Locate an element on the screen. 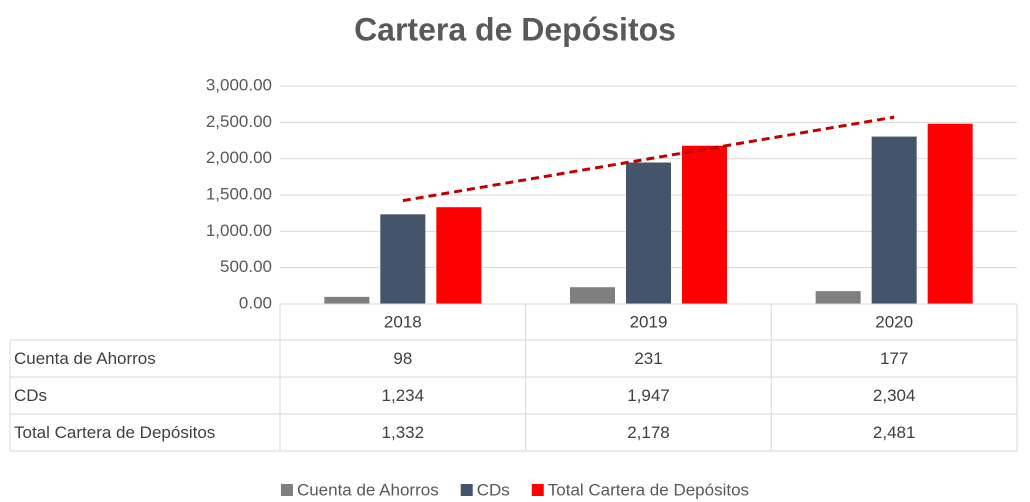 This screenshot has height=502, width=1030. table-value: 2,481 is located at coordinates (894, 432).